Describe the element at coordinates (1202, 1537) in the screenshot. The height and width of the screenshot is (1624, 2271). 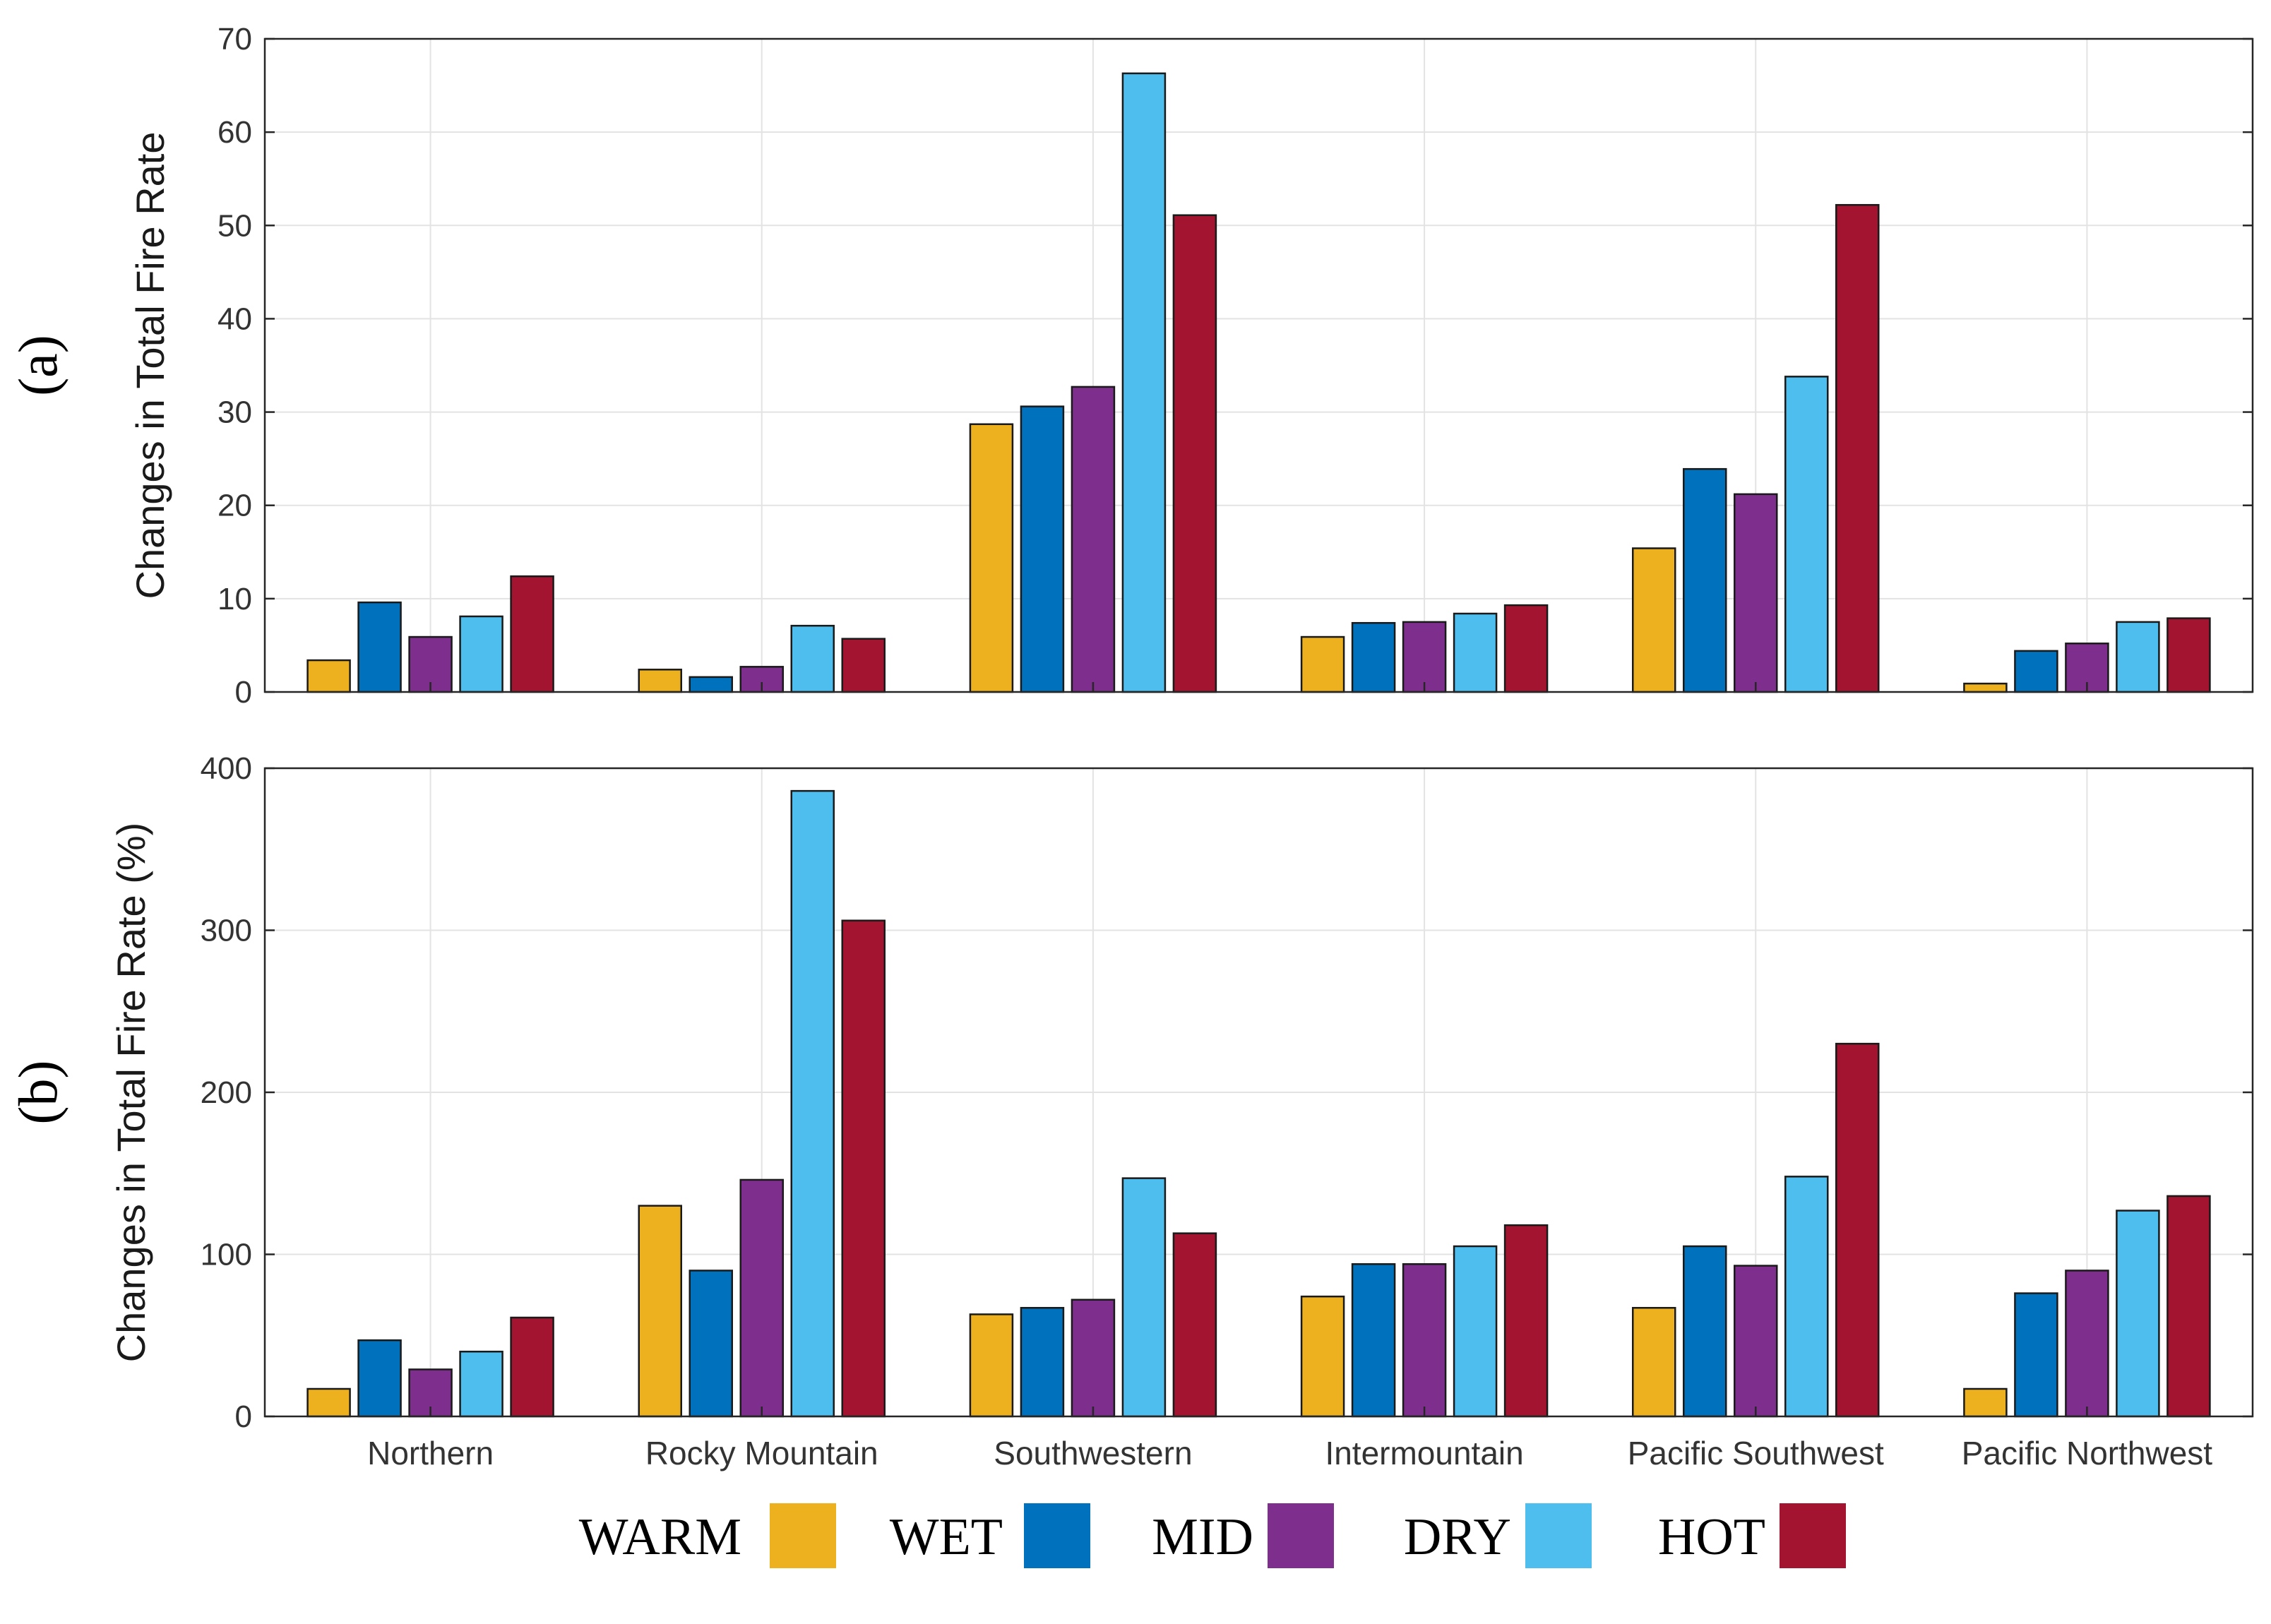
I see `legend-label-mid: MID` at that location.